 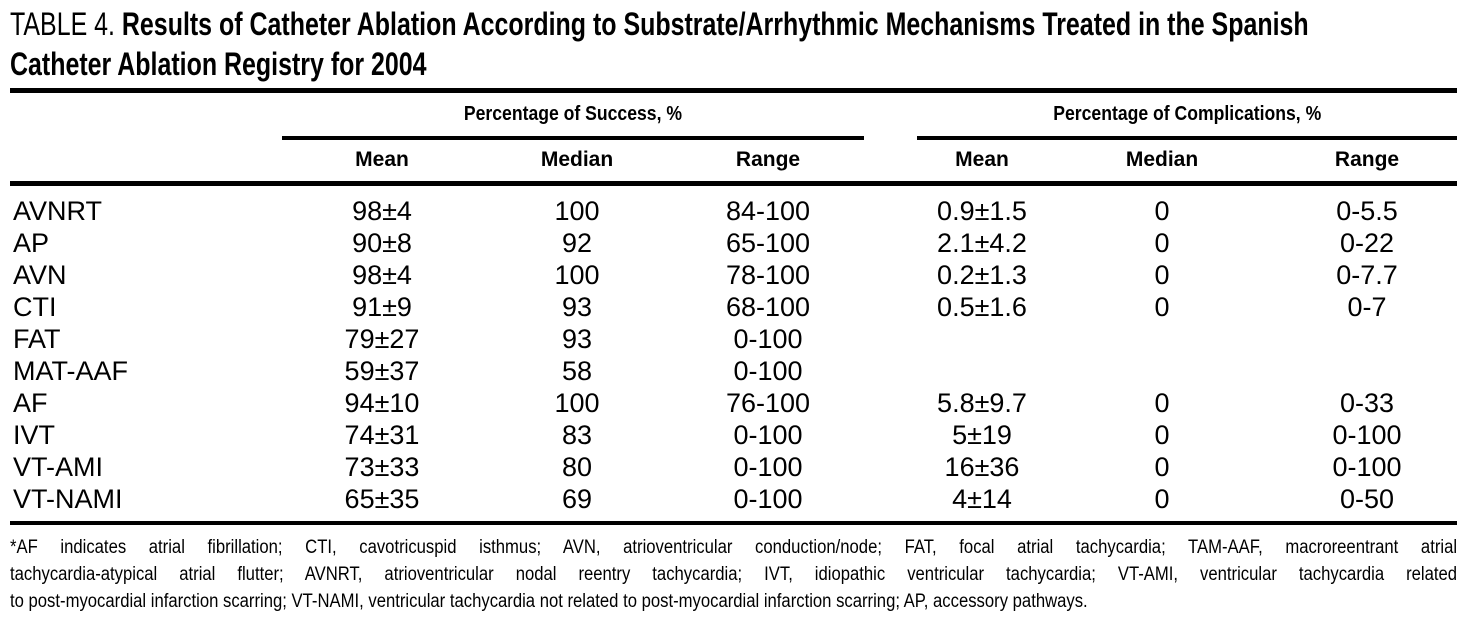 What do you see at coordinates (146, 114) in the screenshot?
I see `empty-header-cell` at bounding box center [146, 114].